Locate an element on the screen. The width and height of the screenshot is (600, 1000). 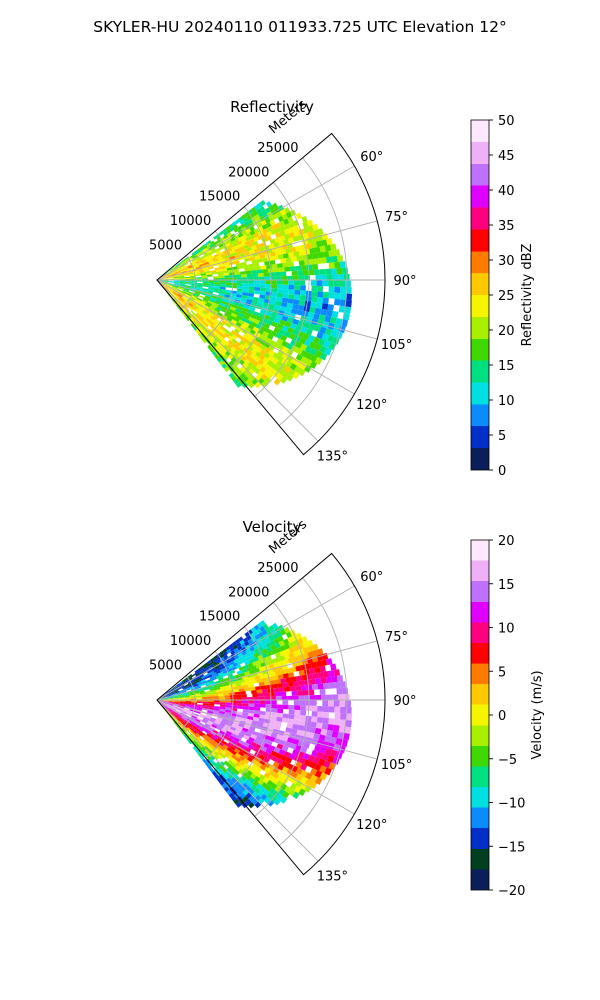
colorbar-tick-label-50-10: 50 is located at coordinates (506, 121).